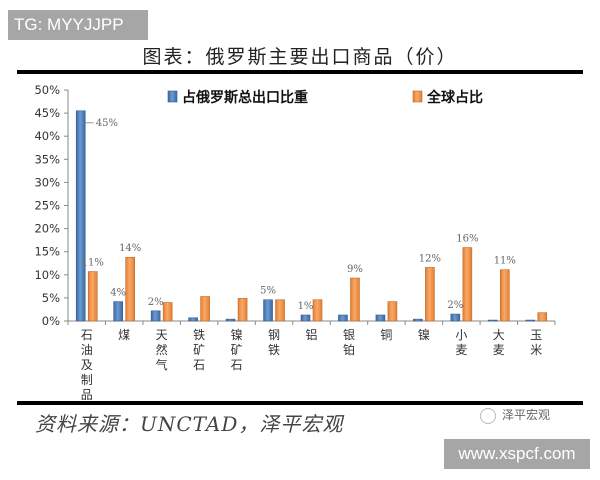  What do you see at coordinates (355, 269) in the screenshot?
I see `value-label: 9%` at bounding box center [355, 269].